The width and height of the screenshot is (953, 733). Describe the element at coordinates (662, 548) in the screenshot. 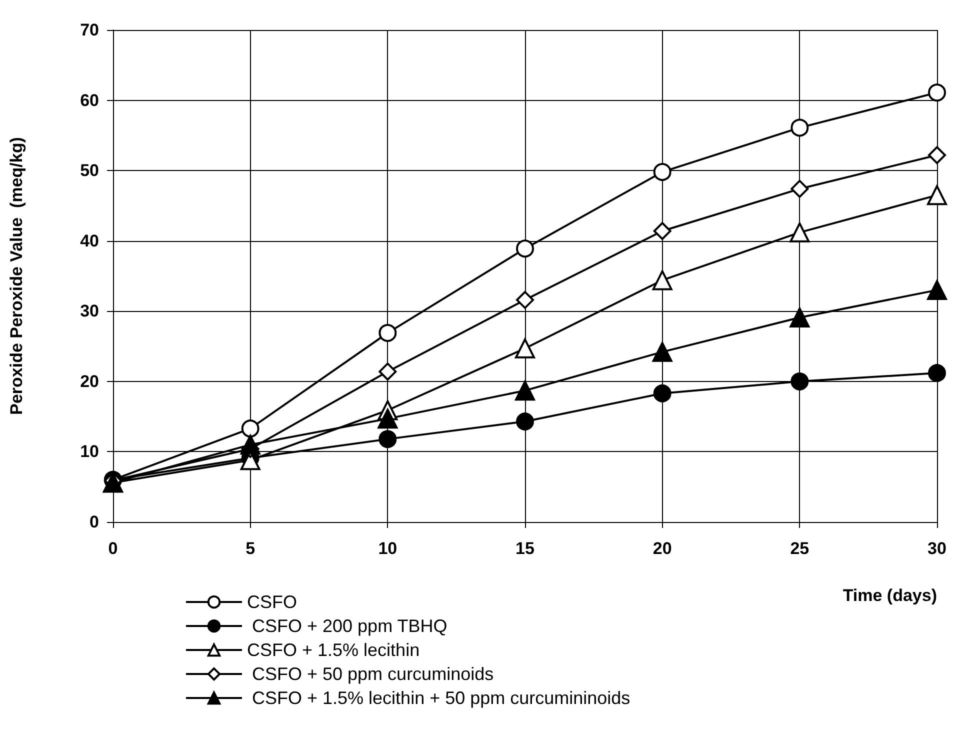

I see `x-tick-label: 20` at that location.